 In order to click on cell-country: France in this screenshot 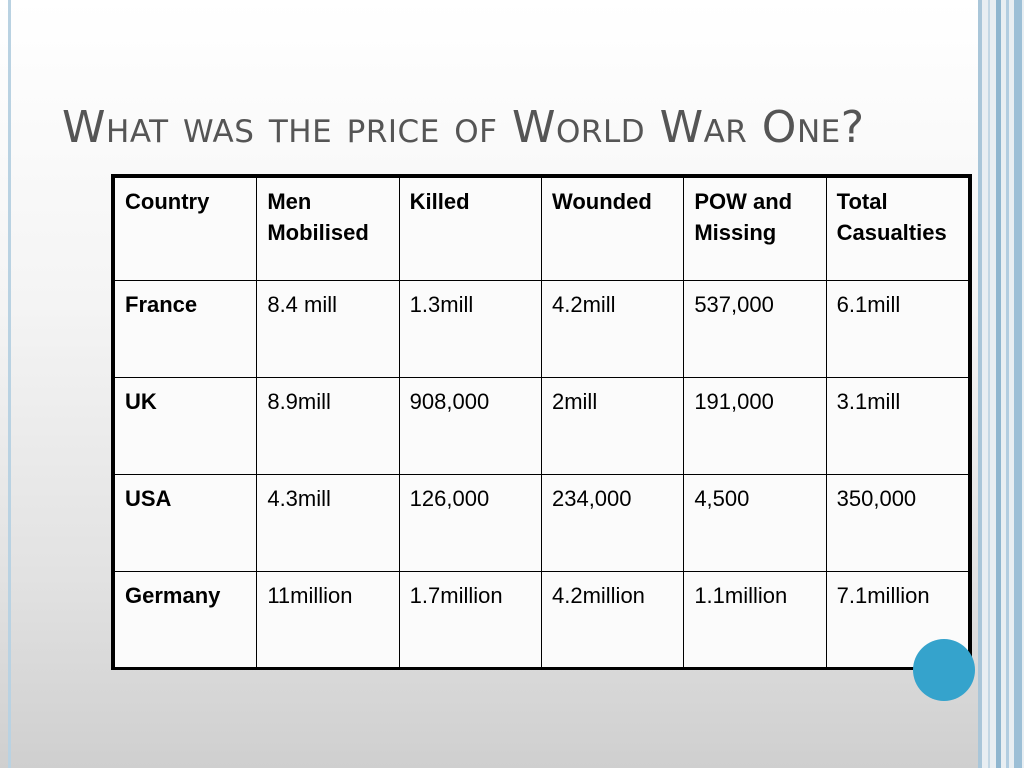, I will do `click(185, 329)`.